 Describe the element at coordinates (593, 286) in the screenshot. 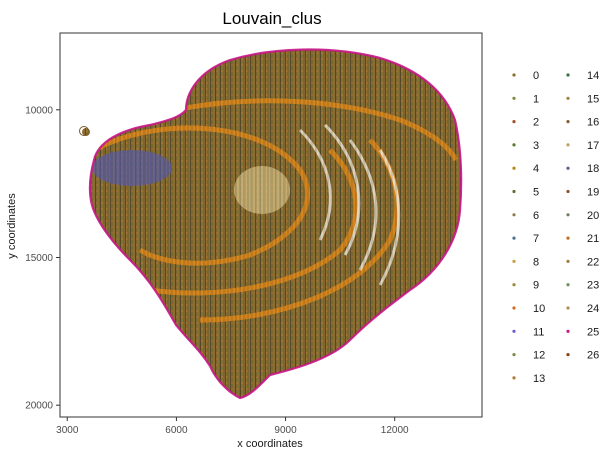

I see `legend-label: 23` at that location.